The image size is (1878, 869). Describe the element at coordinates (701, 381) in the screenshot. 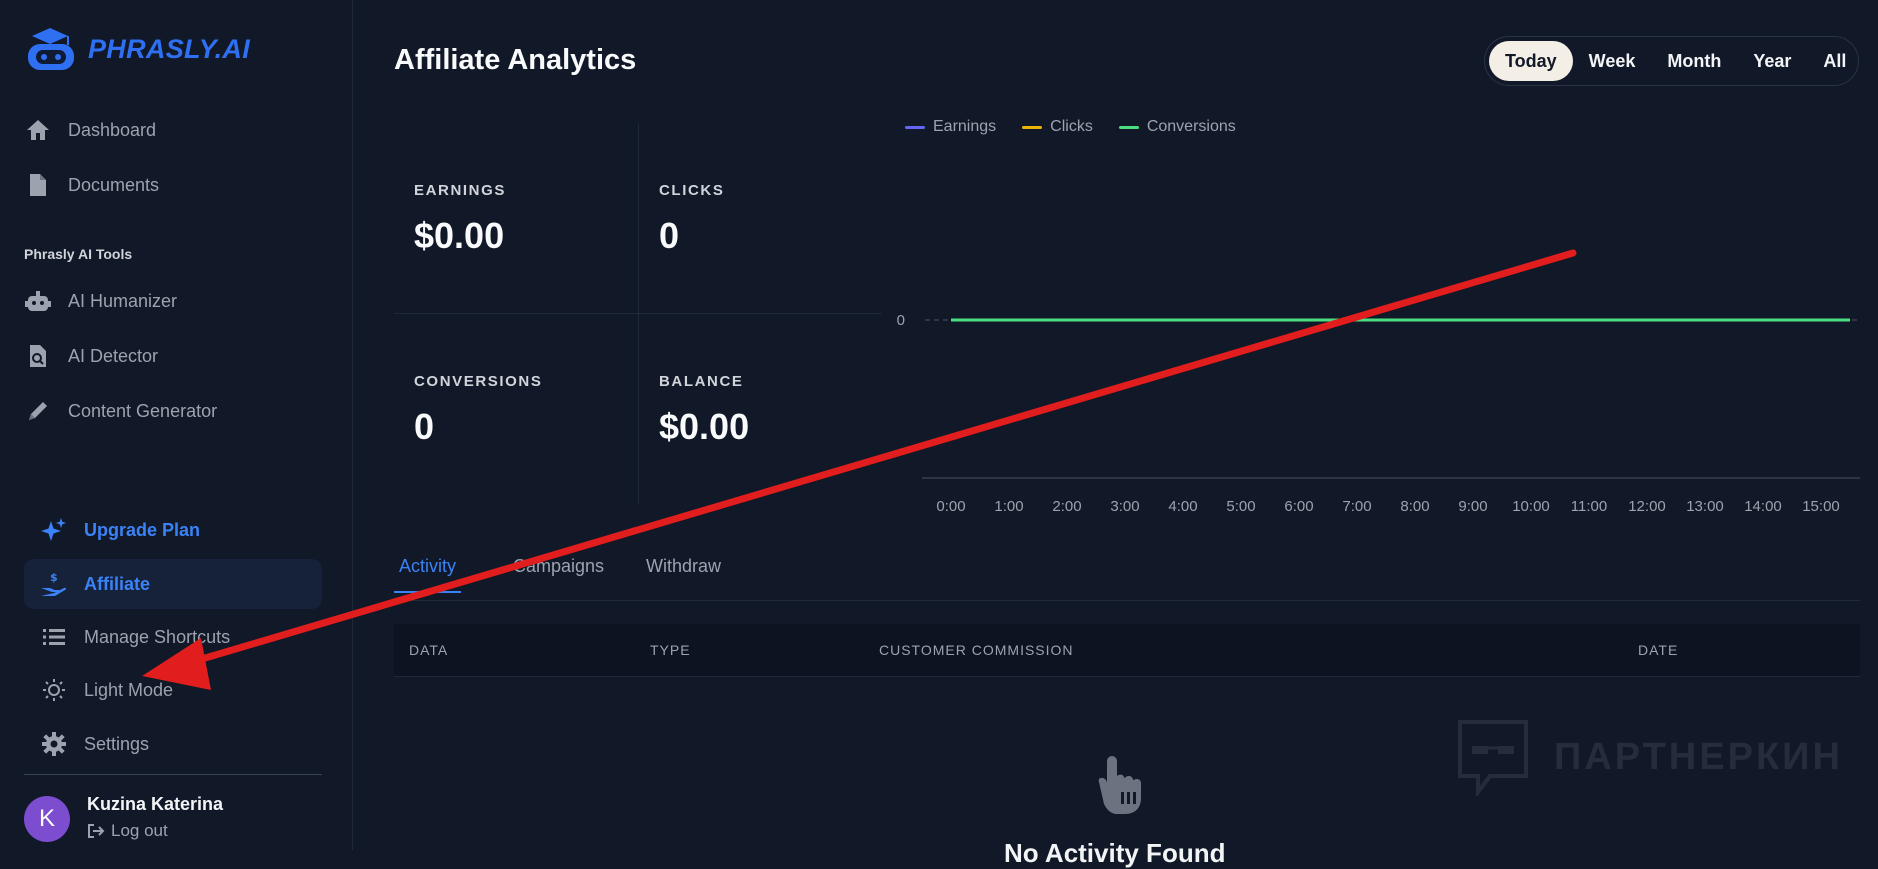

I see `stat-label: BALANCE` at that location.